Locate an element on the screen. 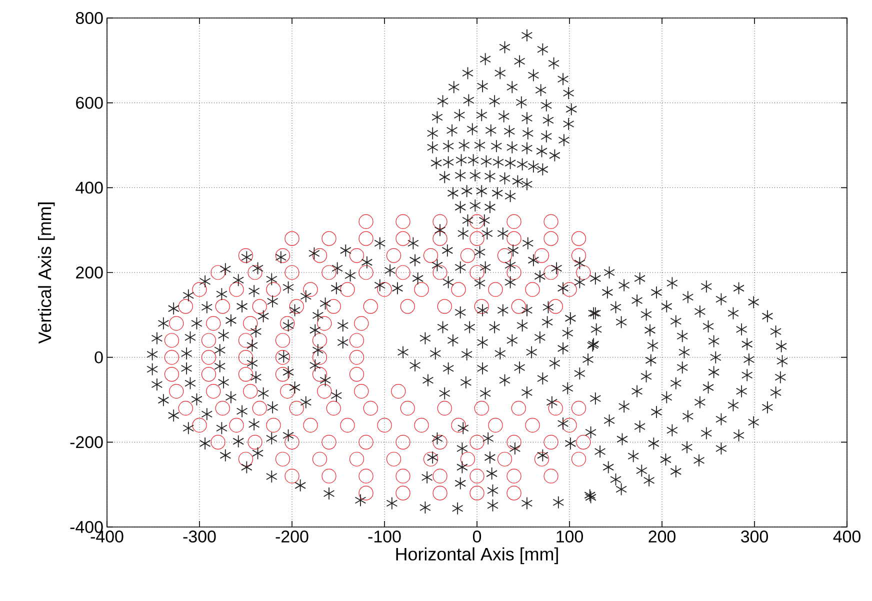  x-tick-label: 200 is located at coordinates (662, 536).